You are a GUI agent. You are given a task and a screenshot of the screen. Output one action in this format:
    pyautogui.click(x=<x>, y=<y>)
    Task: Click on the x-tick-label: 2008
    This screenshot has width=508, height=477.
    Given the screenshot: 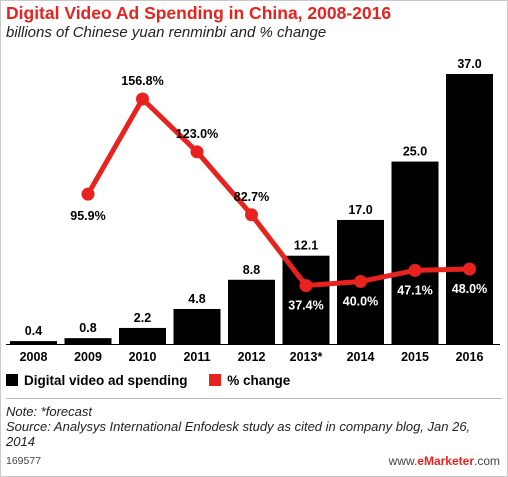 What is the action you would take?
    pyautogui.click(x=34, y=357)
    